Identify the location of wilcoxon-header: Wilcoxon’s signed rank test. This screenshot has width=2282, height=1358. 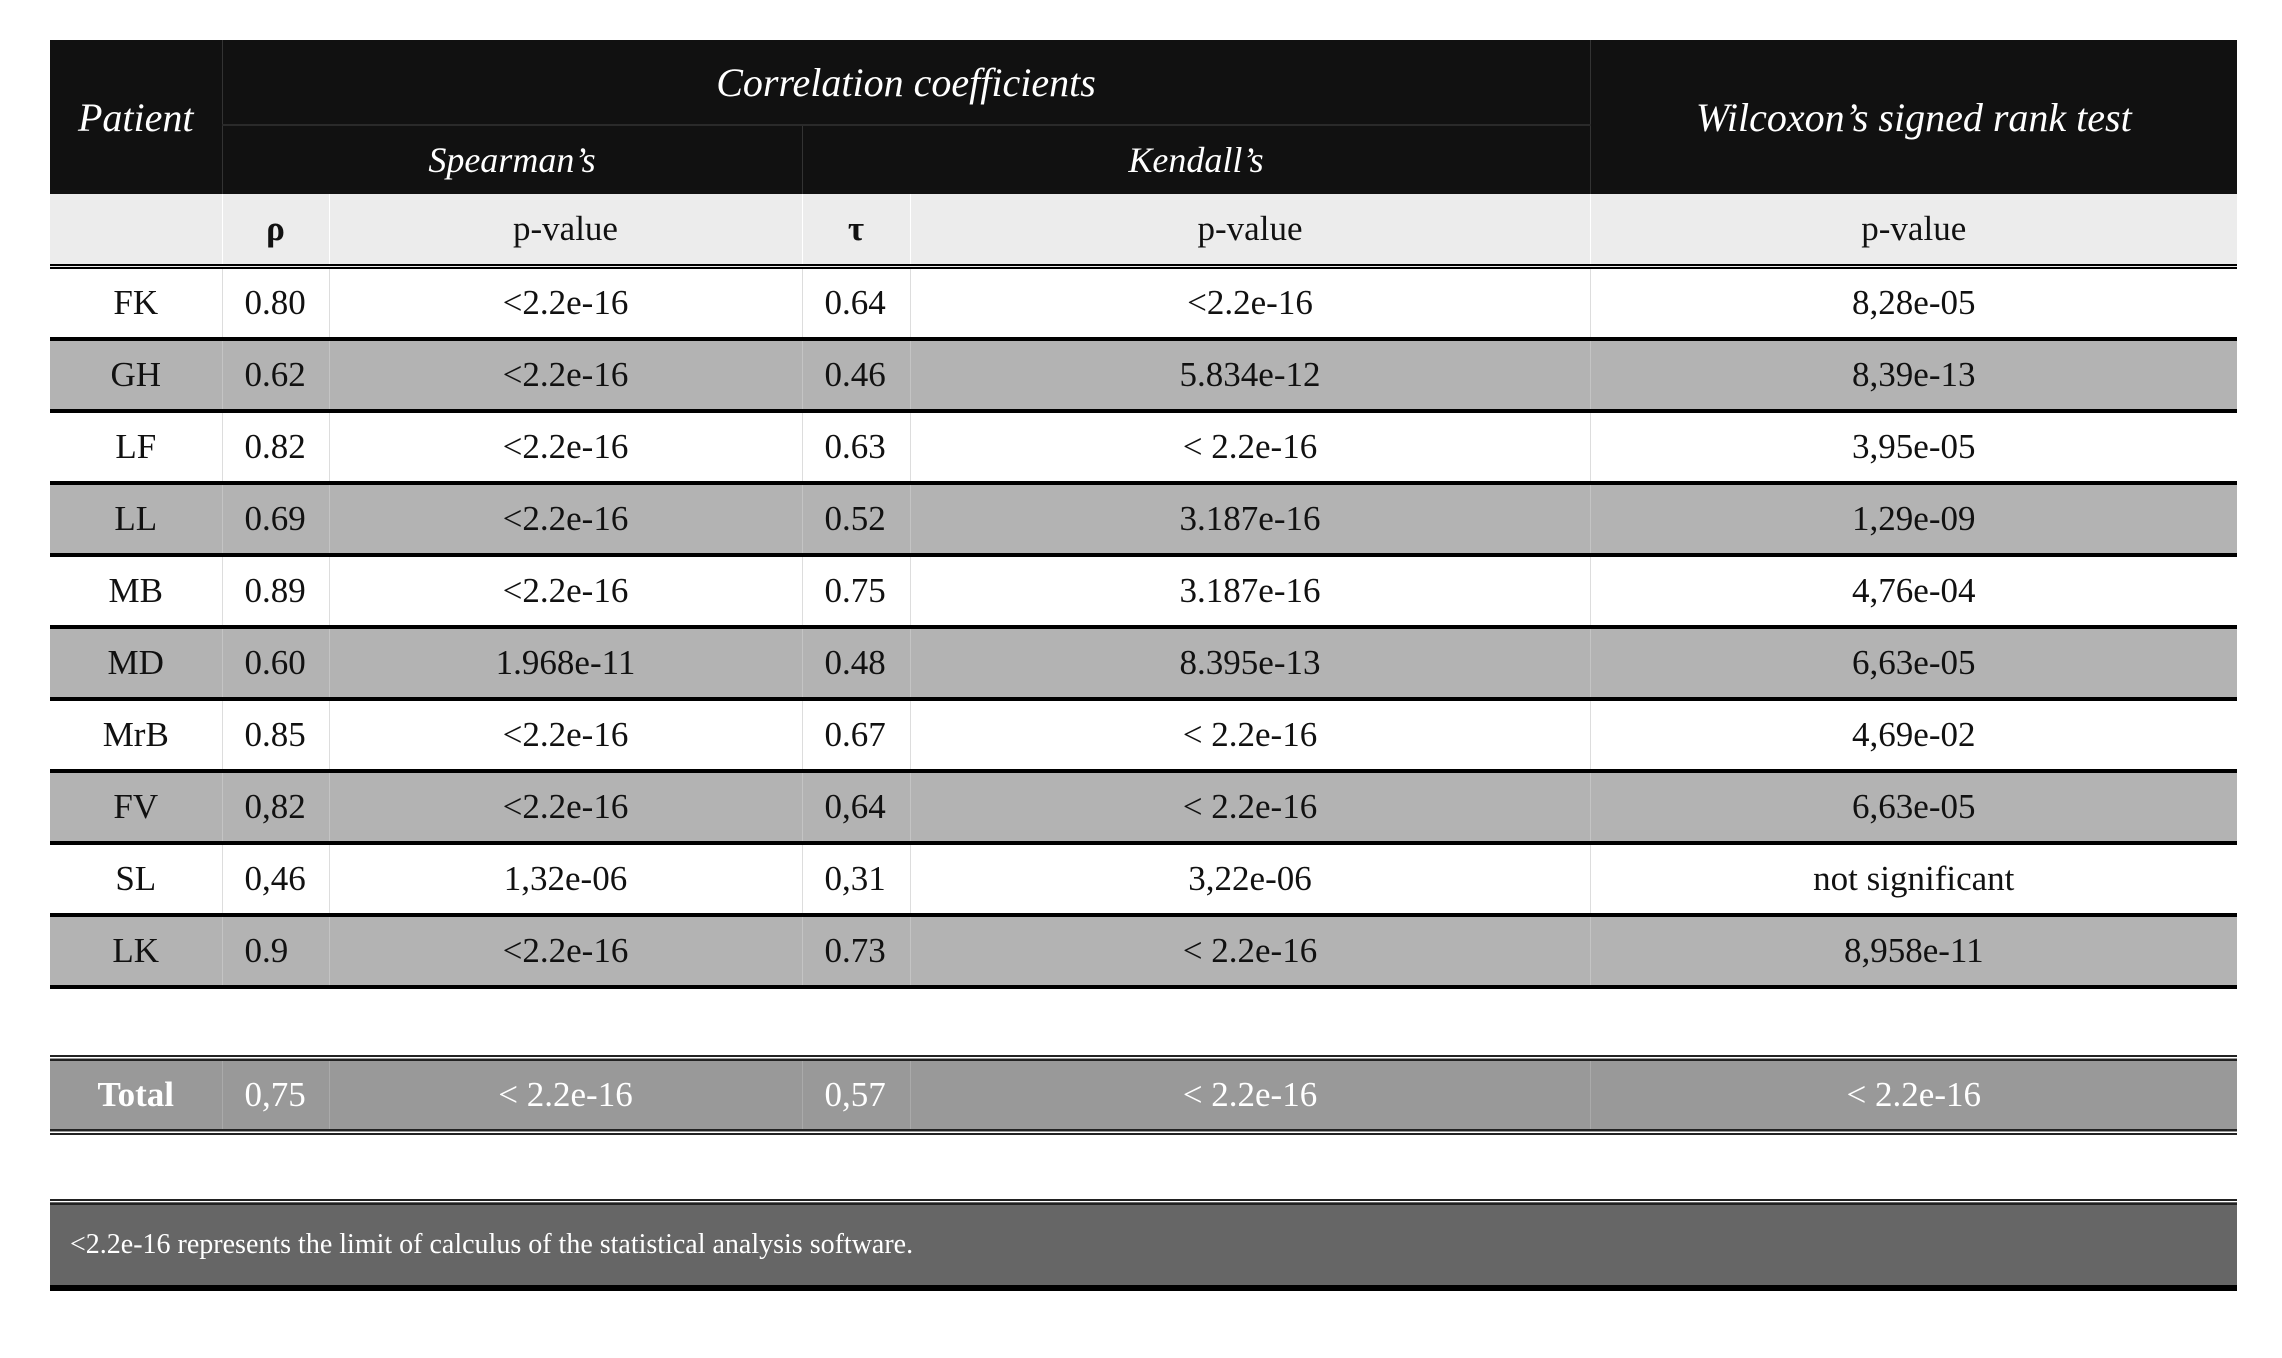
(1913, 117).